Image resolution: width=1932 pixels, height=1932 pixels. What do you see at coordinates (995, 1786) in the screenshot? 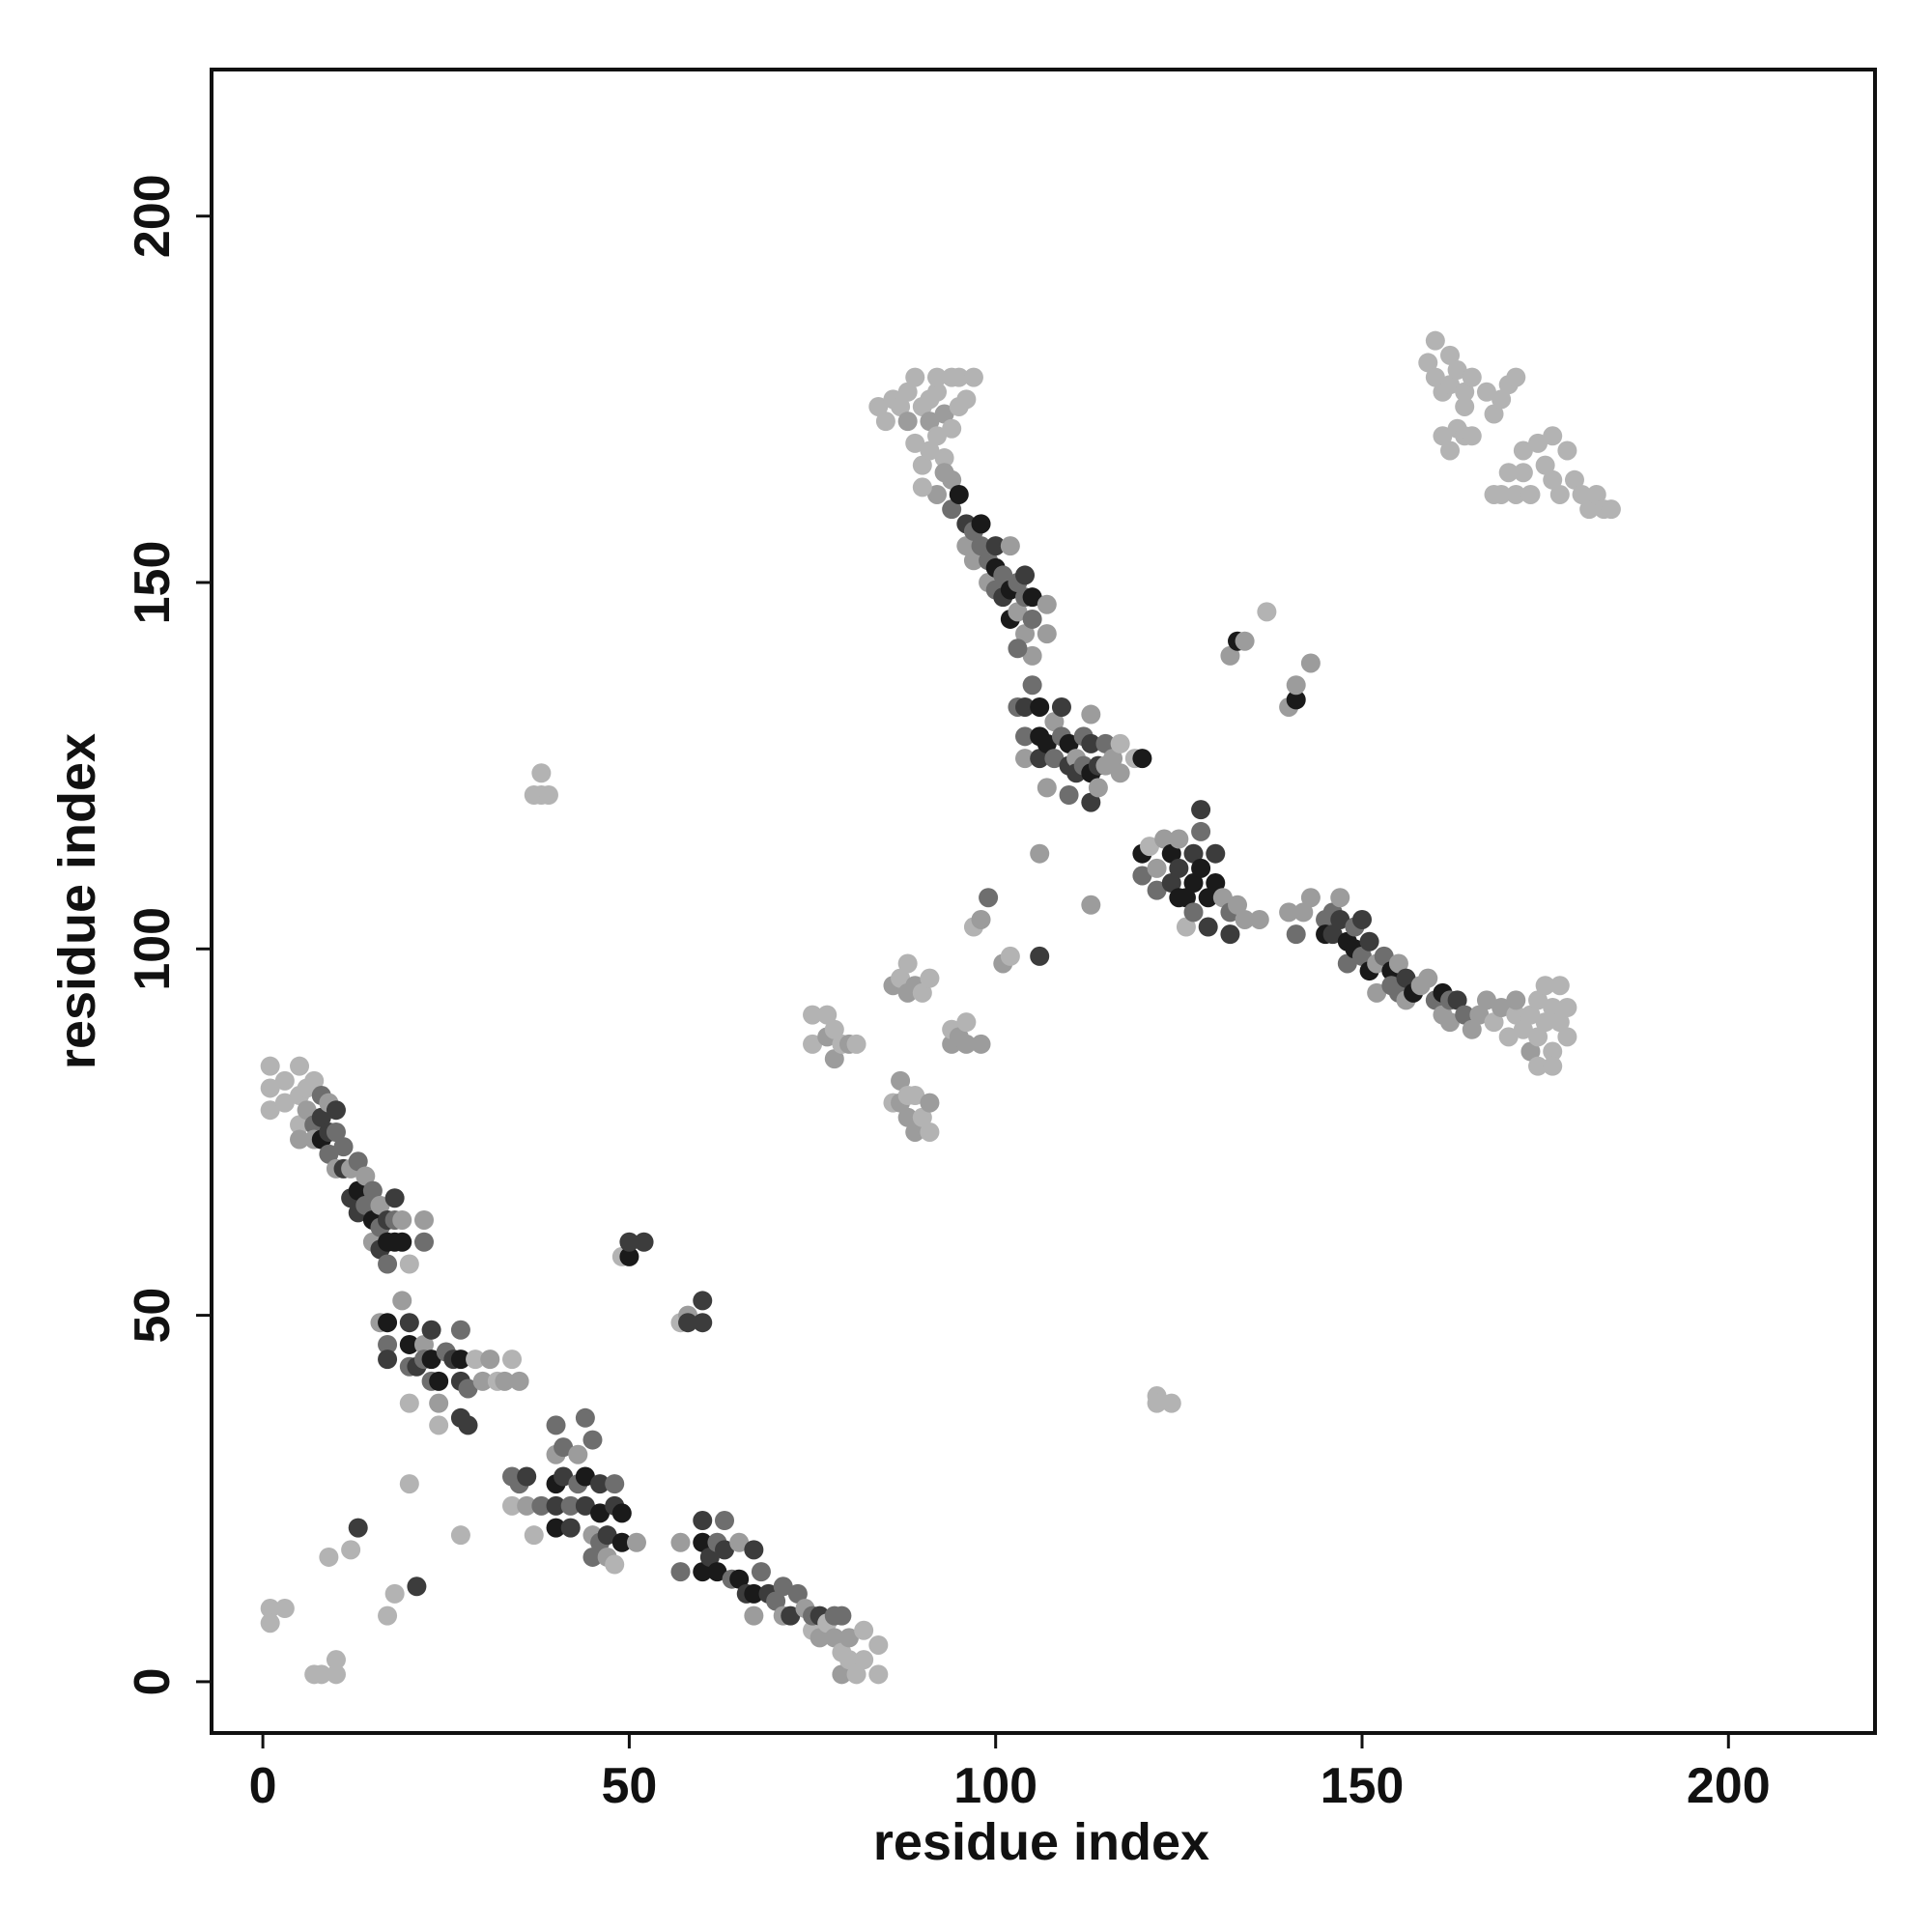
I see `x-tick-label: 100` at bounding box center [995, 1786].